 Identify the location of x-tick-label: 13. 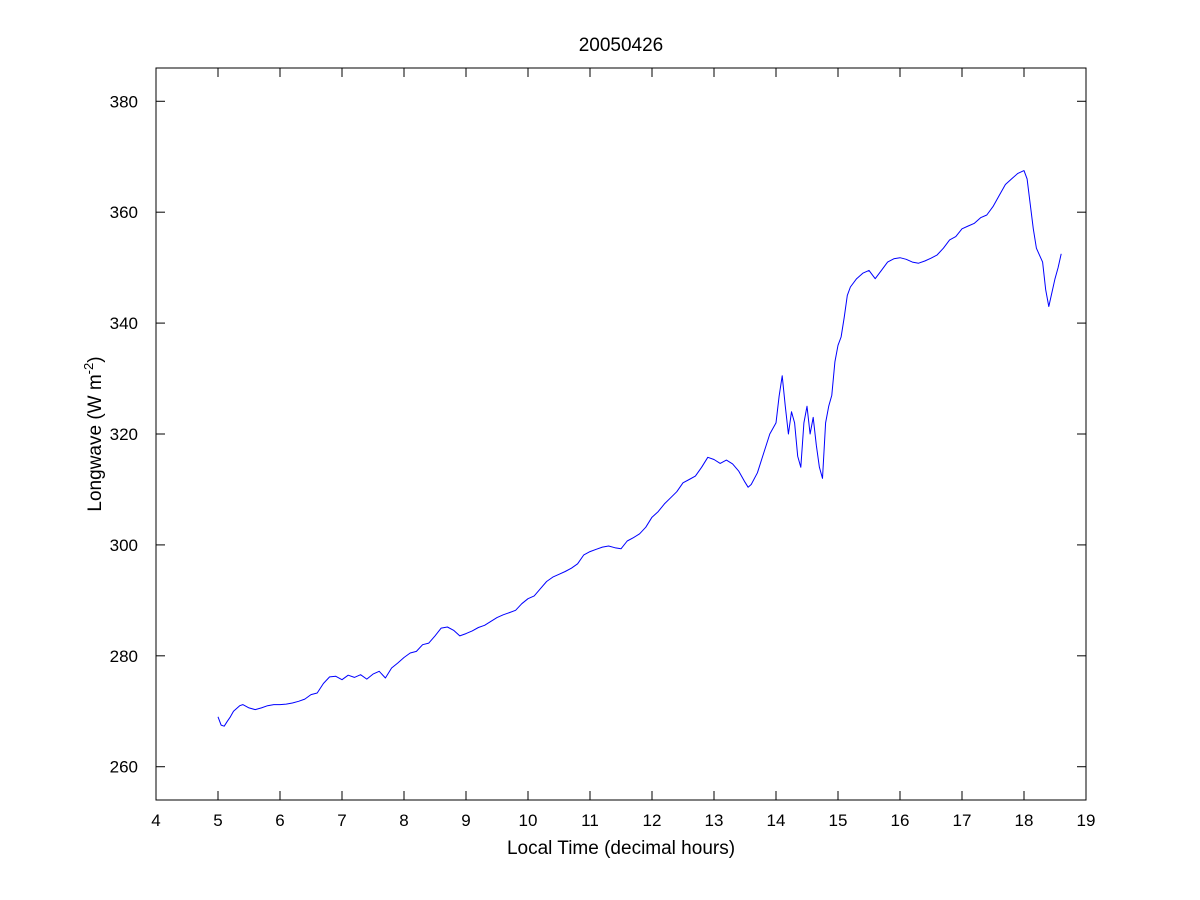
(714, 820).